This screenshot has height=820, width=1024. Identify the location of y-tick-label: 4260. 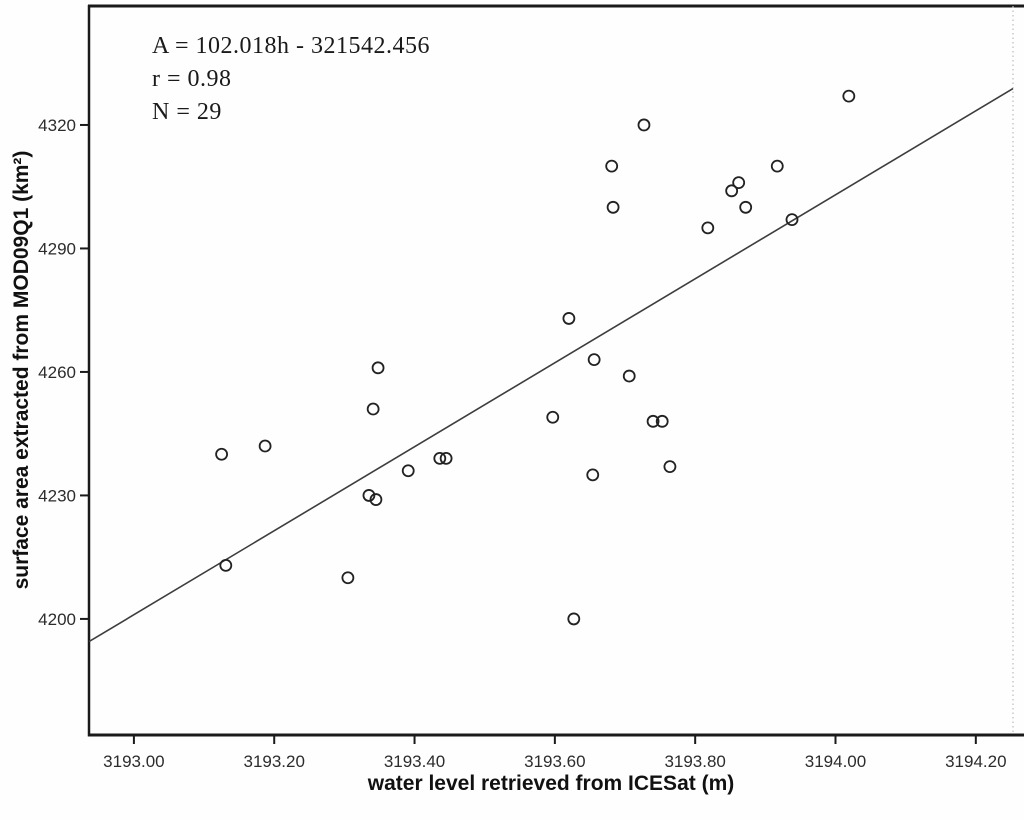
(57, 372).